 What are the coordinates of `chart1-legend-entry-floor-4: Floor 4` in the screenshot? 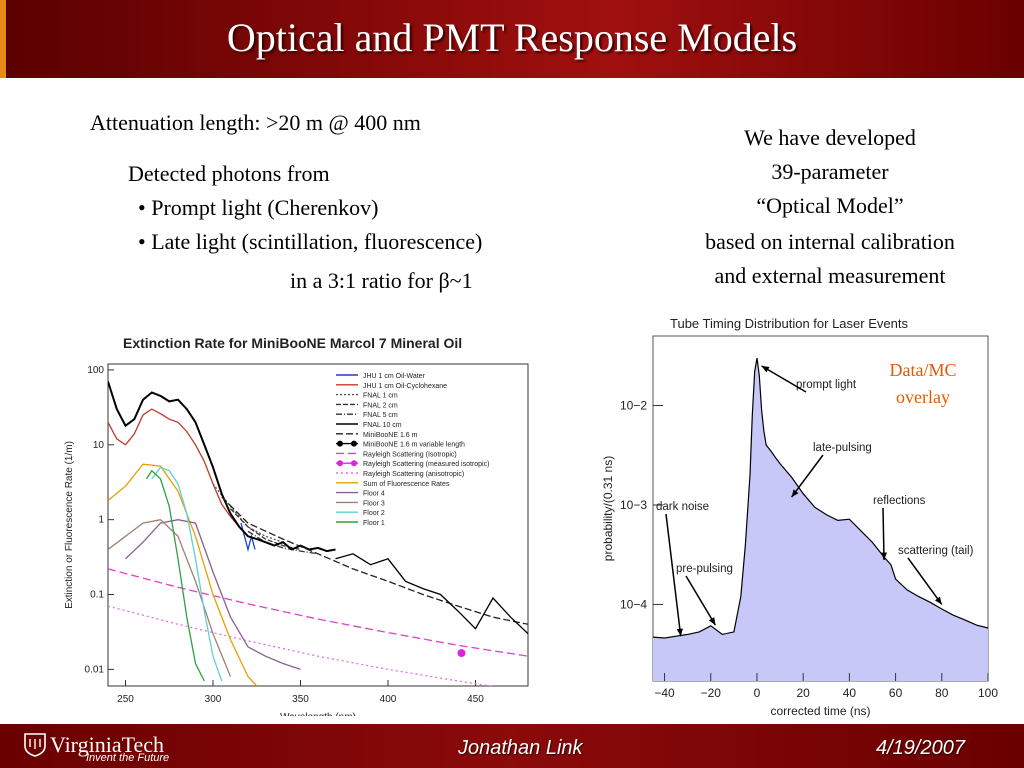 It's located at (374, 494).